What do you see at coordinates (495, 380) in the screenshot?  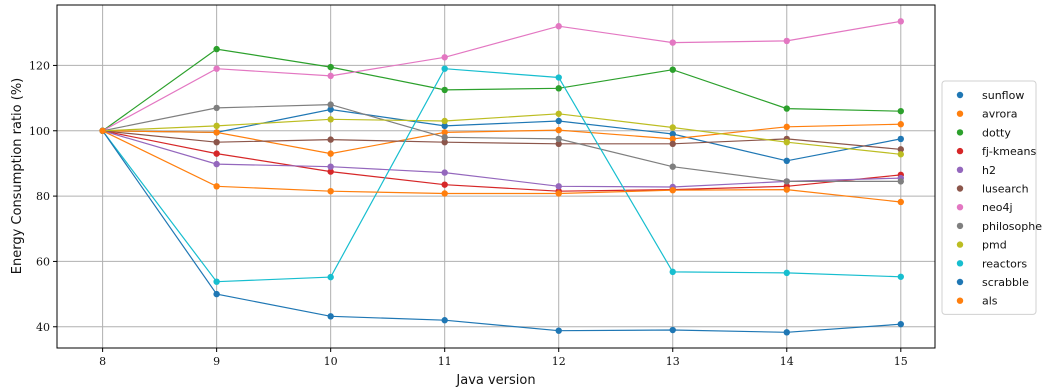 I see `x-axis-label: Java version` at bounding box center [495, 380].